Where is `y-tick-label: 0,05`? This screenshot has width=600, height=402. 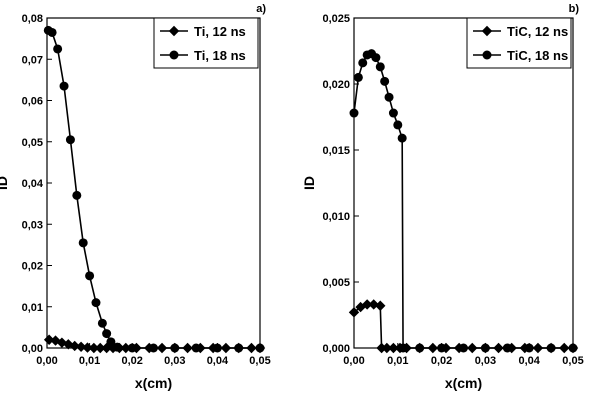
y-tick-label: 0,05 is located at coordinates (32, 143).